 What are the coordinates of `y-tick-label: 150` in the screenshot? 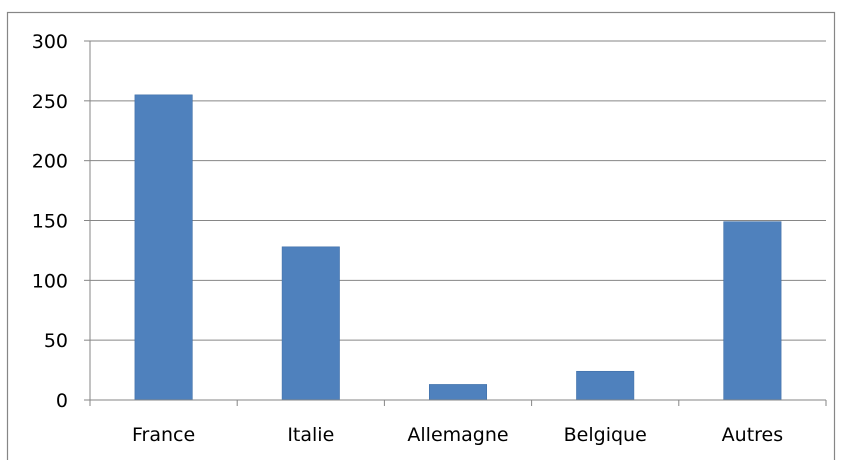 It's located at (50, 222).